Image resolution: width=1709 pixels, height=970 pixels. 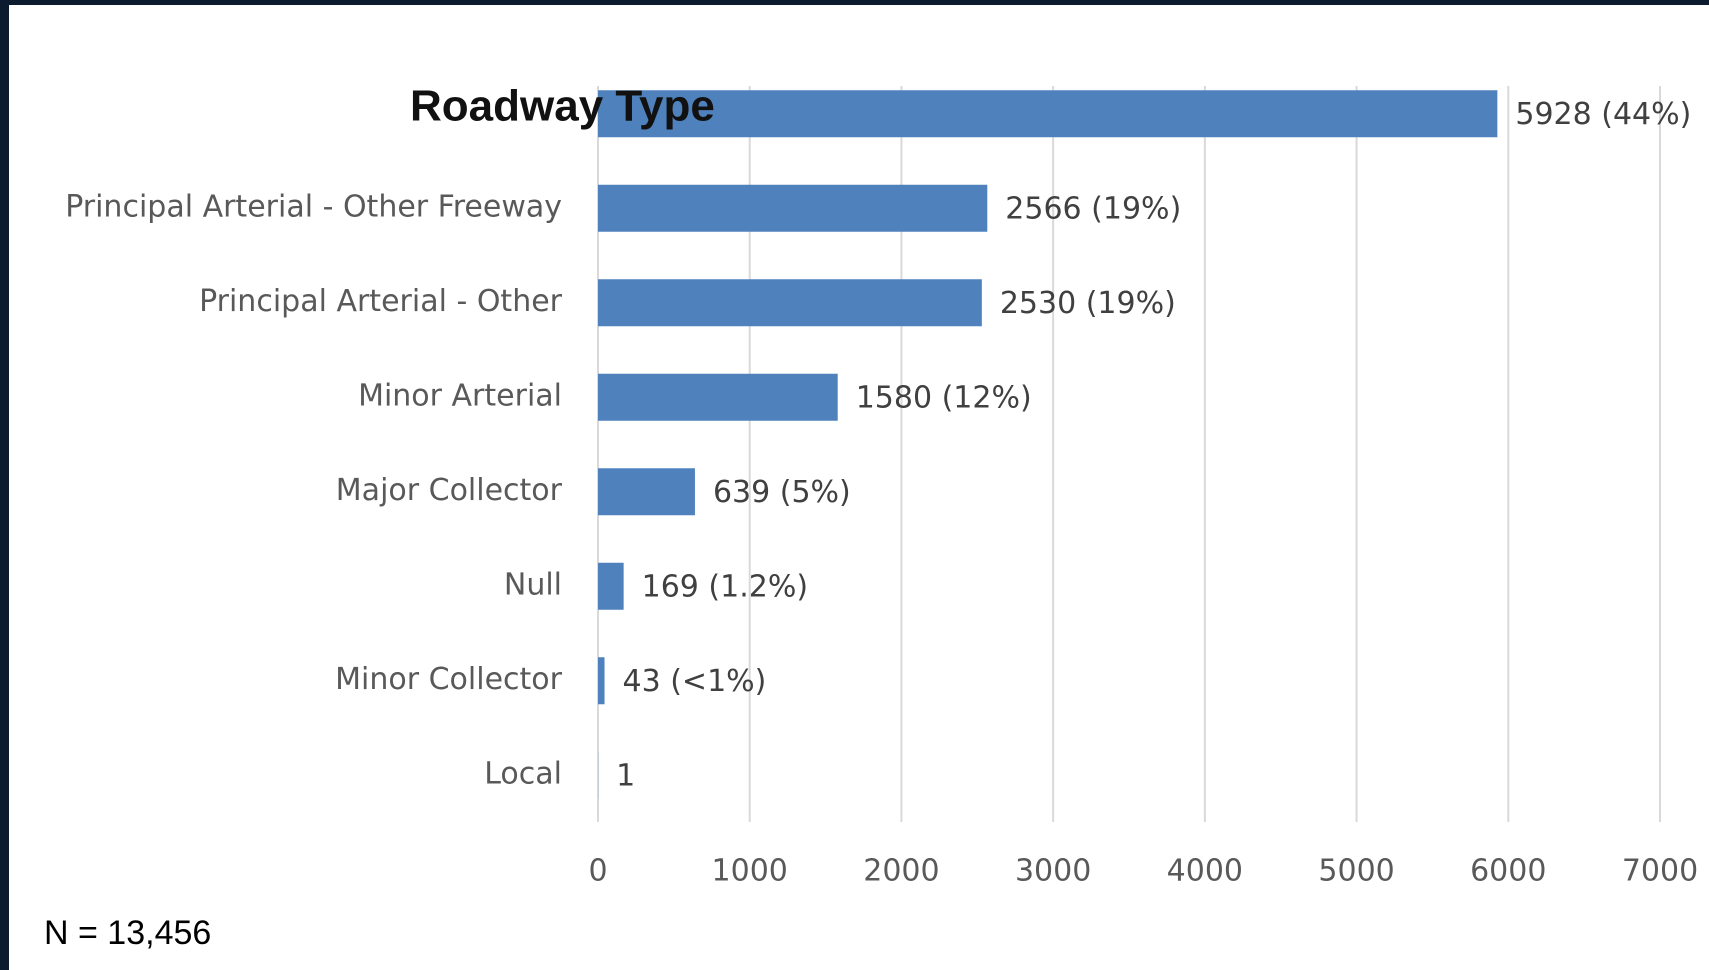 I want to click on value-label: 2566 (19%), so click(x=1093, y=208).